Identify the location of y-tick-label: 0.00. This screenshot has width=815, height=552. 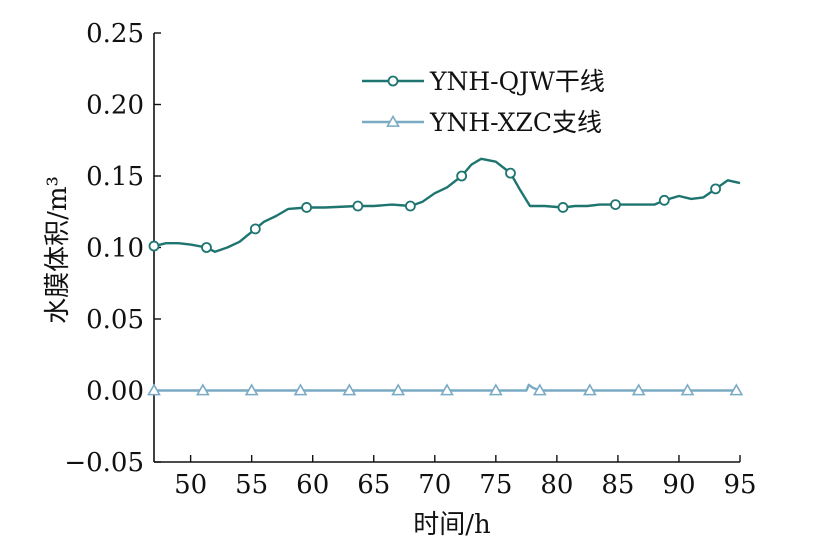
(115, 392).